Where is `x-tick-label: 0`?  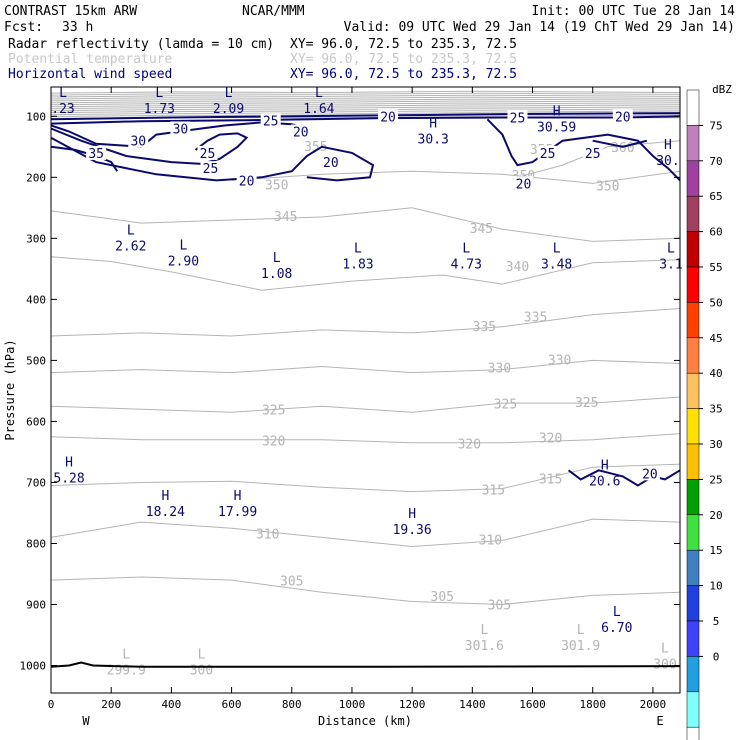
x-tick-label: 0 is located at coordinates (51, 704).